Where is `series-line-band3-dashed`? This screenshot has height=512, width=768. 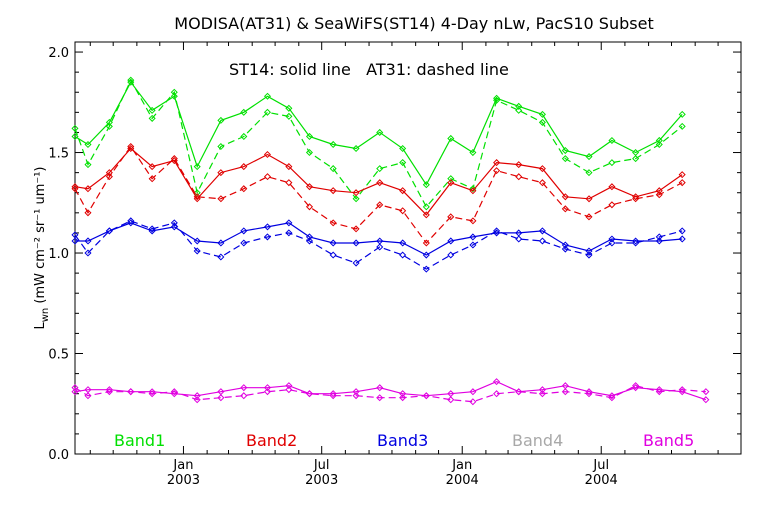
series-line-band3-dashed is located at coordinates (378, 245).